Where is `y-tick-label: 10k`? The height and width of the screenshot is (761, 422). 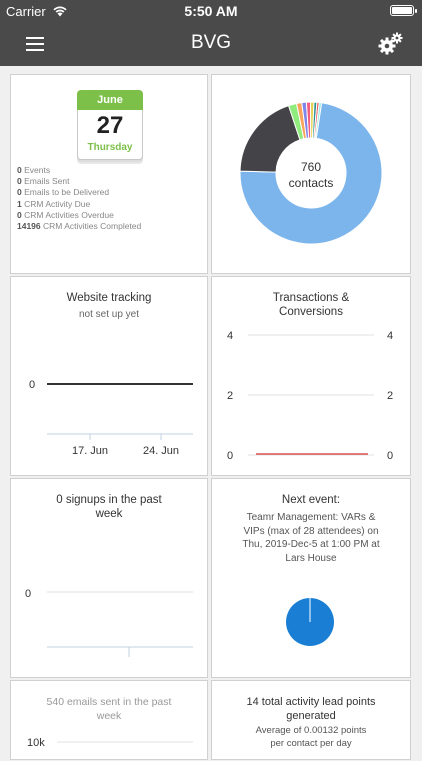 y-tick-label: 10k is located at coordinates (36, 743).